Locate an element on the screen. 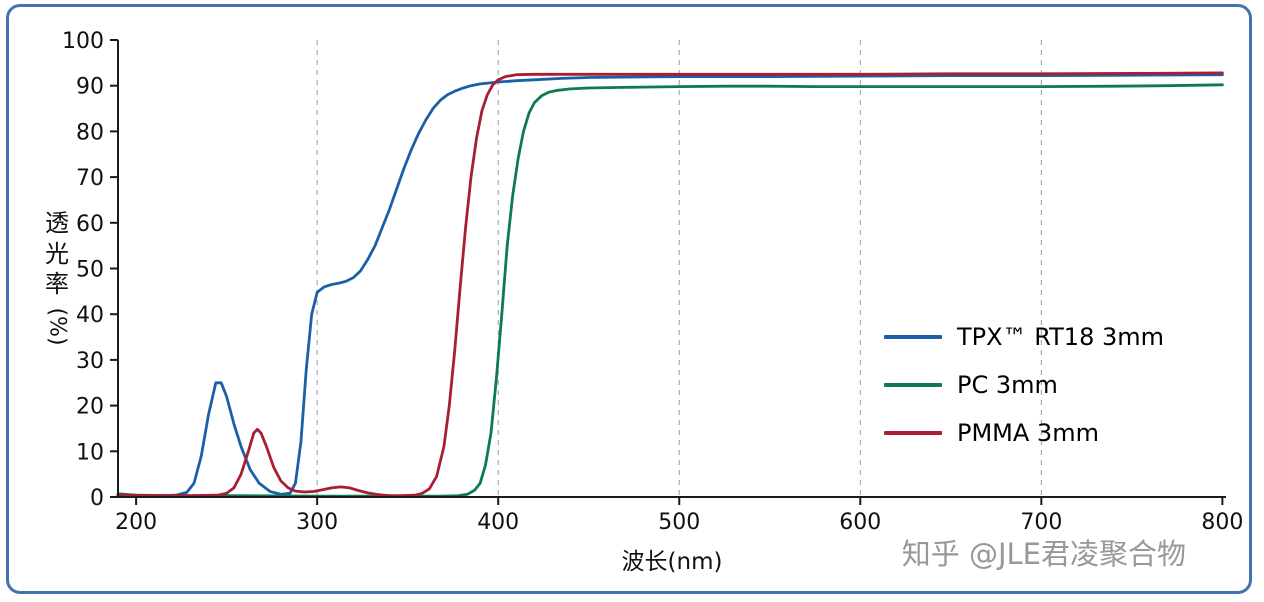 This screenshot has width=1264, height=602. svg-text: 80 is located at coordinates (90, 132).